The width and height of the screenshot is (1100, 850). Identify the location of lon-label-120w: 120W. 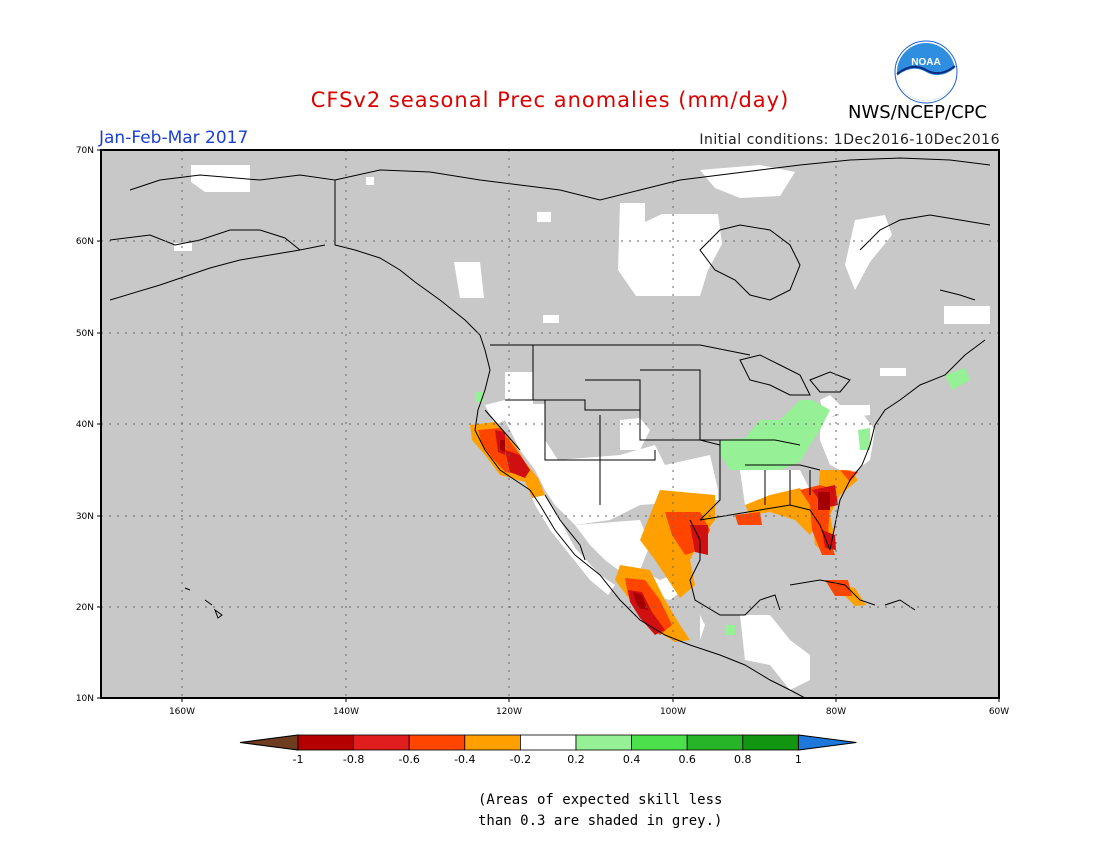
(509, 712).